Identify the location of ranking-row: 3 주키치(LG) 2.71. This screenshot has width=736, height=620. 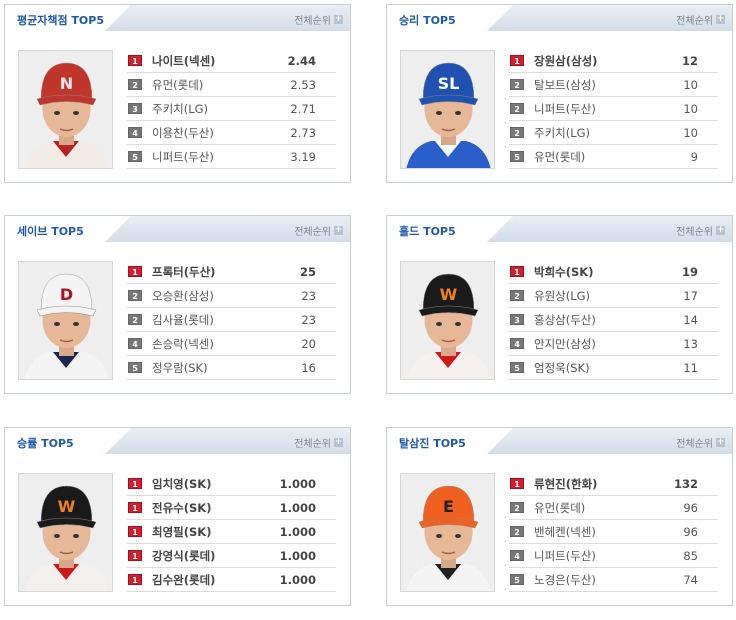
(231, 109).